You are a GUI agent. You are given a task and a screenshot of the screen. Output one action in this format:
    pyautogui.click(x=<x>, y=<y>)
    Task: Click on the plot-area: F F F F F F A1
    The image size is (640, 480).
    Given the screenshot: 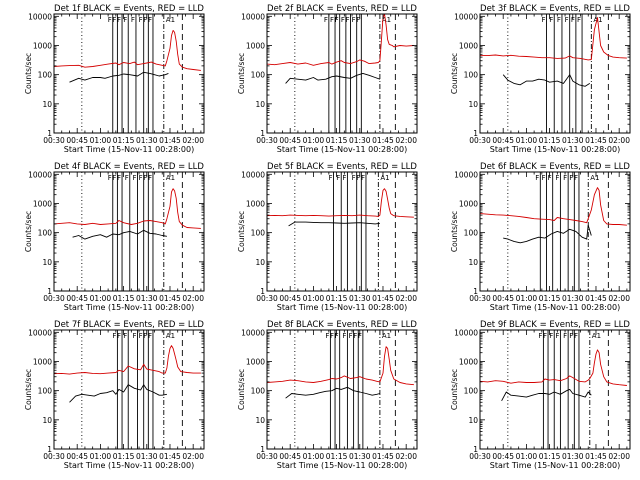 What is the action you would take?
    pyautogui.click(x=340, y=231)
    